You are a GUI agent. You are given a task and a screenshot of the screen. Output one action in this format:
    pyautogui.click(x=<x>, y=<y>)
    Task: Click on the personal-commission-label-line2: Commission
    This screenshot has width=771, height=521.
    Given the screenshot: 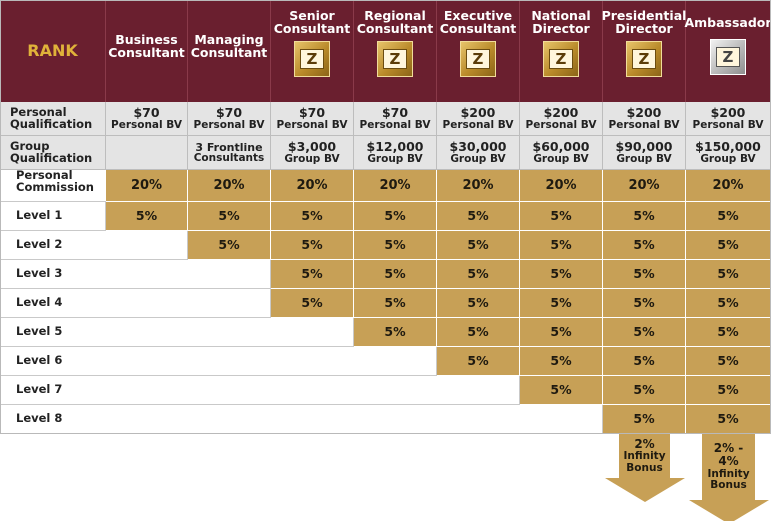 What is the action you would take?
    pyautogui.click(x=55, y=186)
    